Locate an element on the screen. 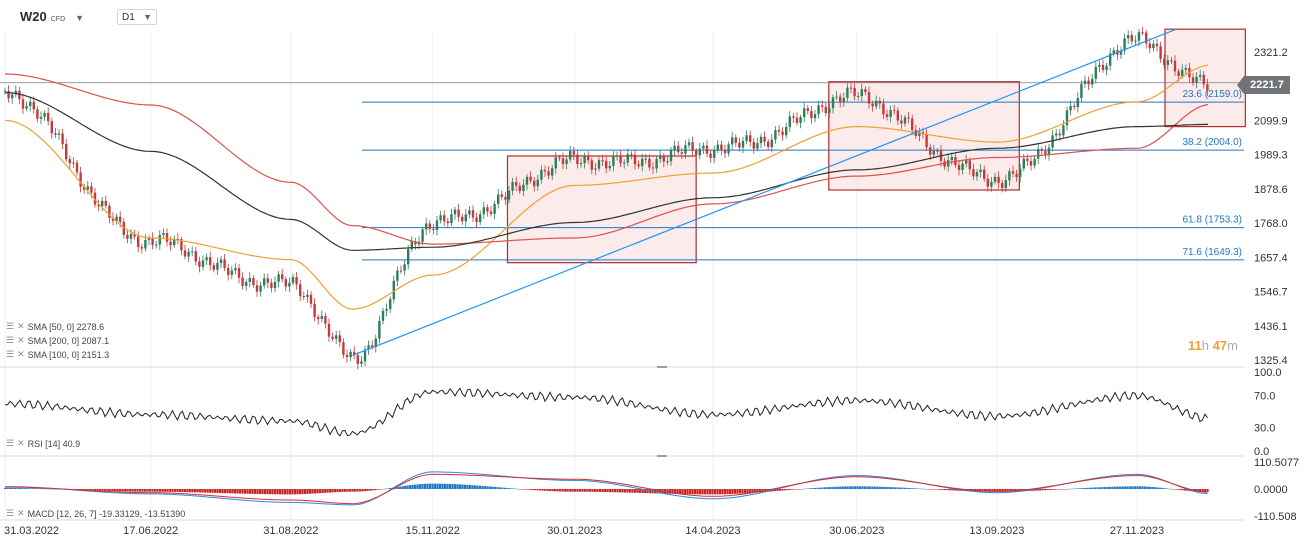  symbol-selector: W20 CFD ▼ is located at coordinates (52, 16).